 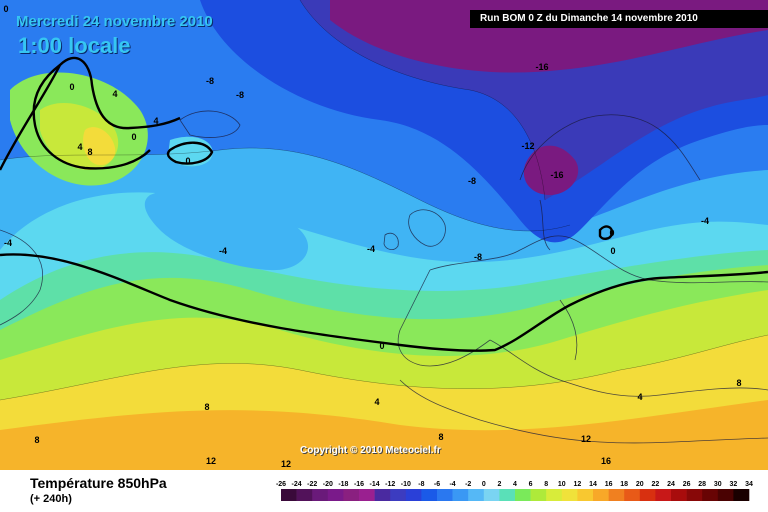 I want to click on legend-tick-label: 6, so click(x=530, y=484).